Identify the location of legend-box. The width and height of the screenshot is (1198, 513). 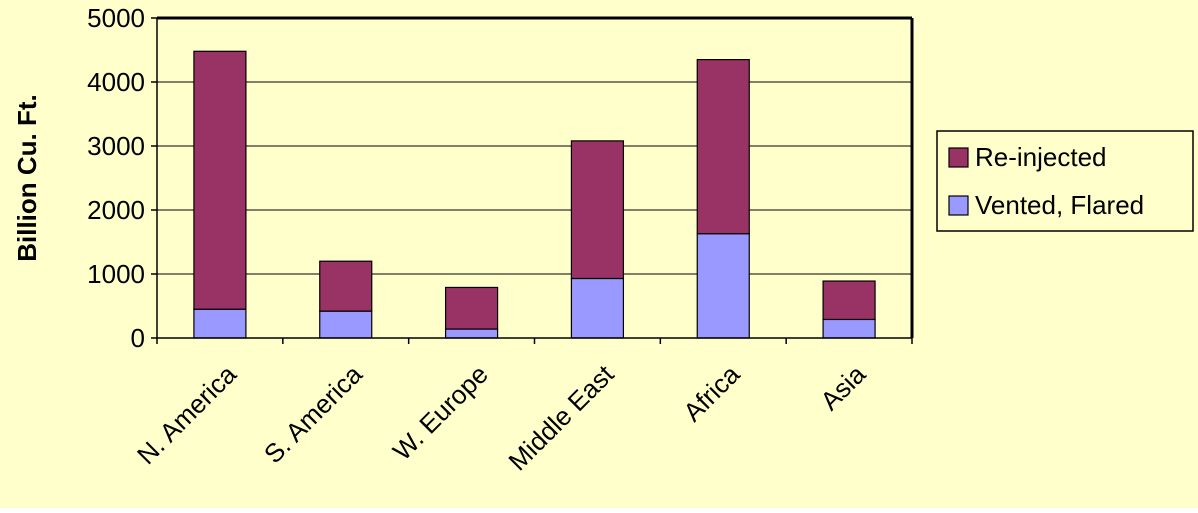
(1065, 181).